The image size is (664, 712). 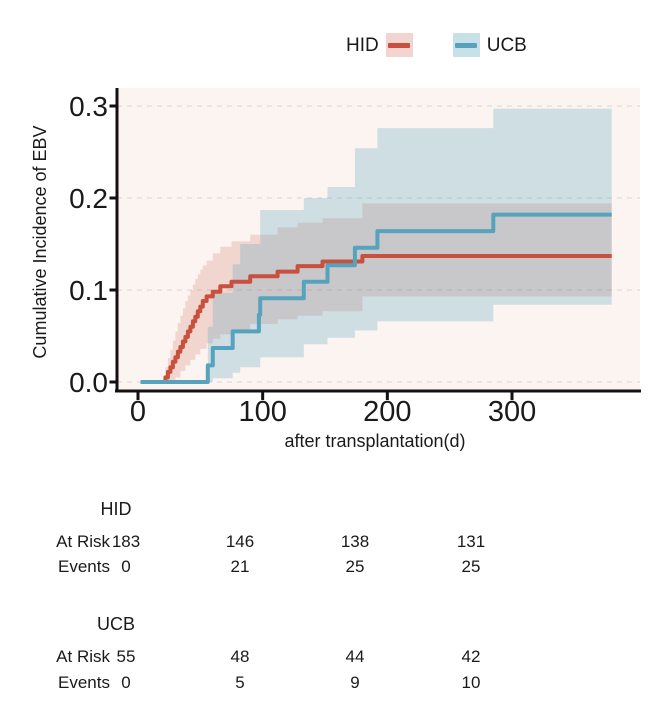 I want to click on x-tick-label: 0, so click(x=138, y=412).